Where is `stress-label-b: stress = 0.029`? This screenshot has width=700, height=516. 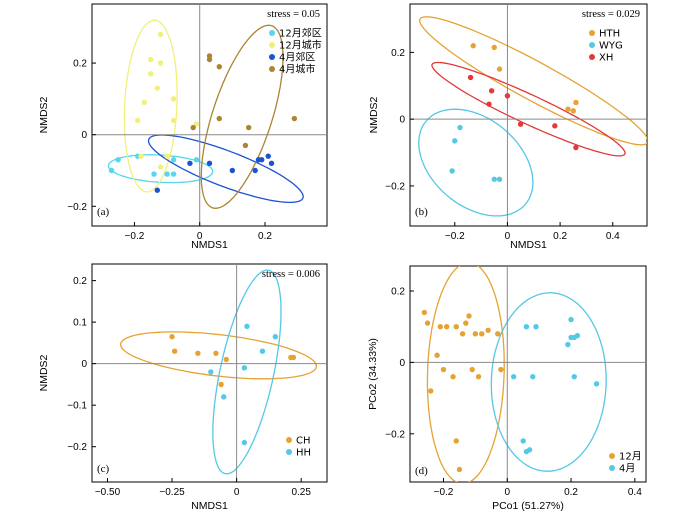
stress-label-b: stress = 0.029 is located at coordinates (611, 14).